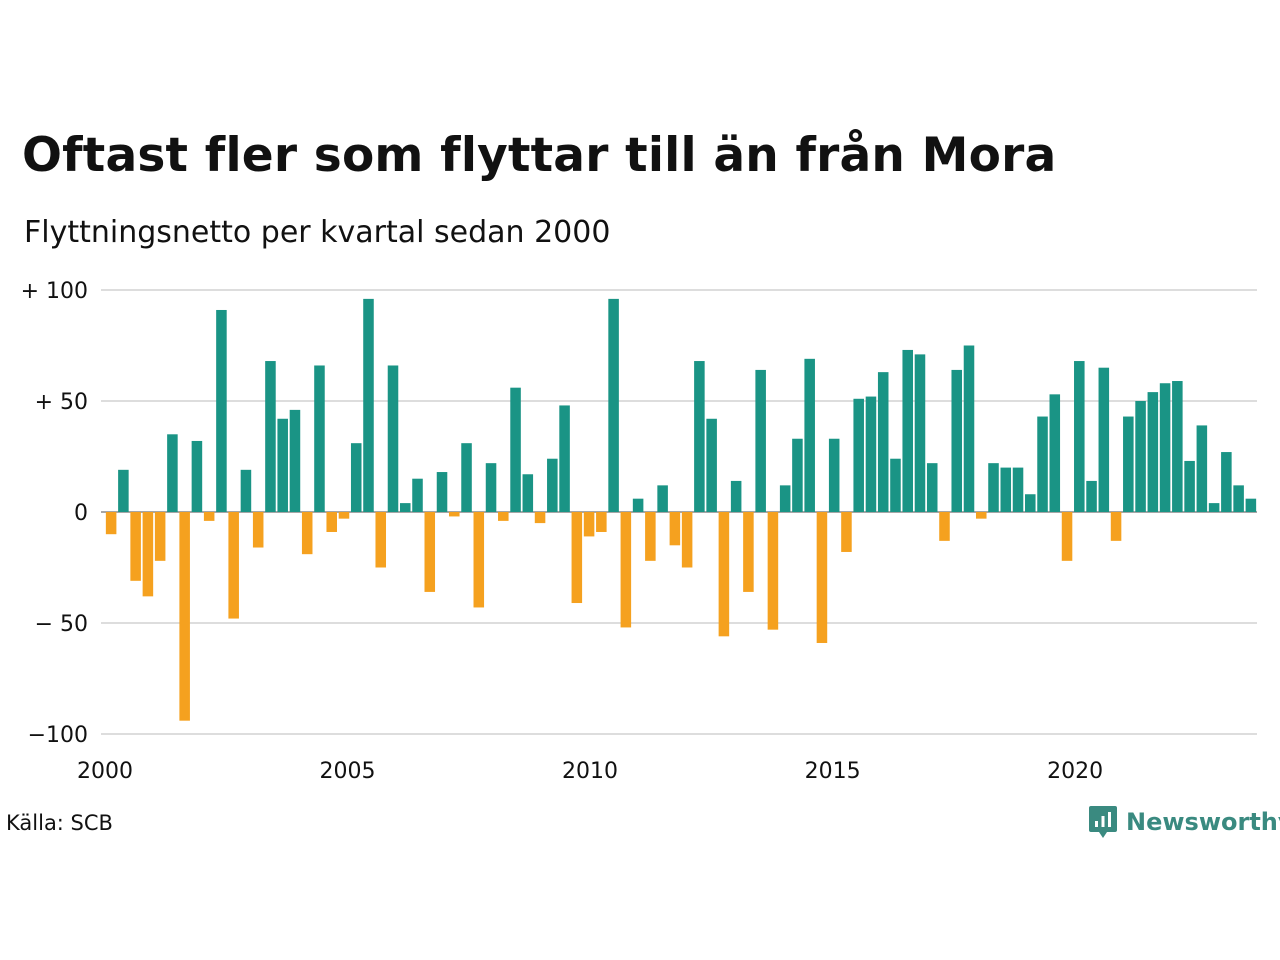  What do you see at coordinates (61, 402) in the screenshot?
I see `y-tick-label: + 50` at bounding box center [61, 402].